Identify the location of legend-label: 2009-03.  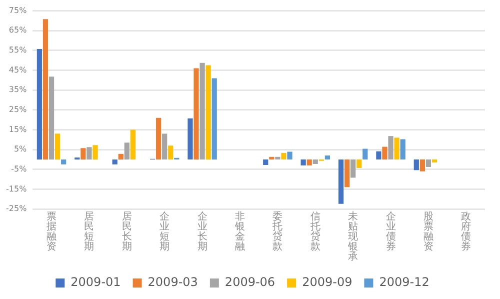
(173, 282).